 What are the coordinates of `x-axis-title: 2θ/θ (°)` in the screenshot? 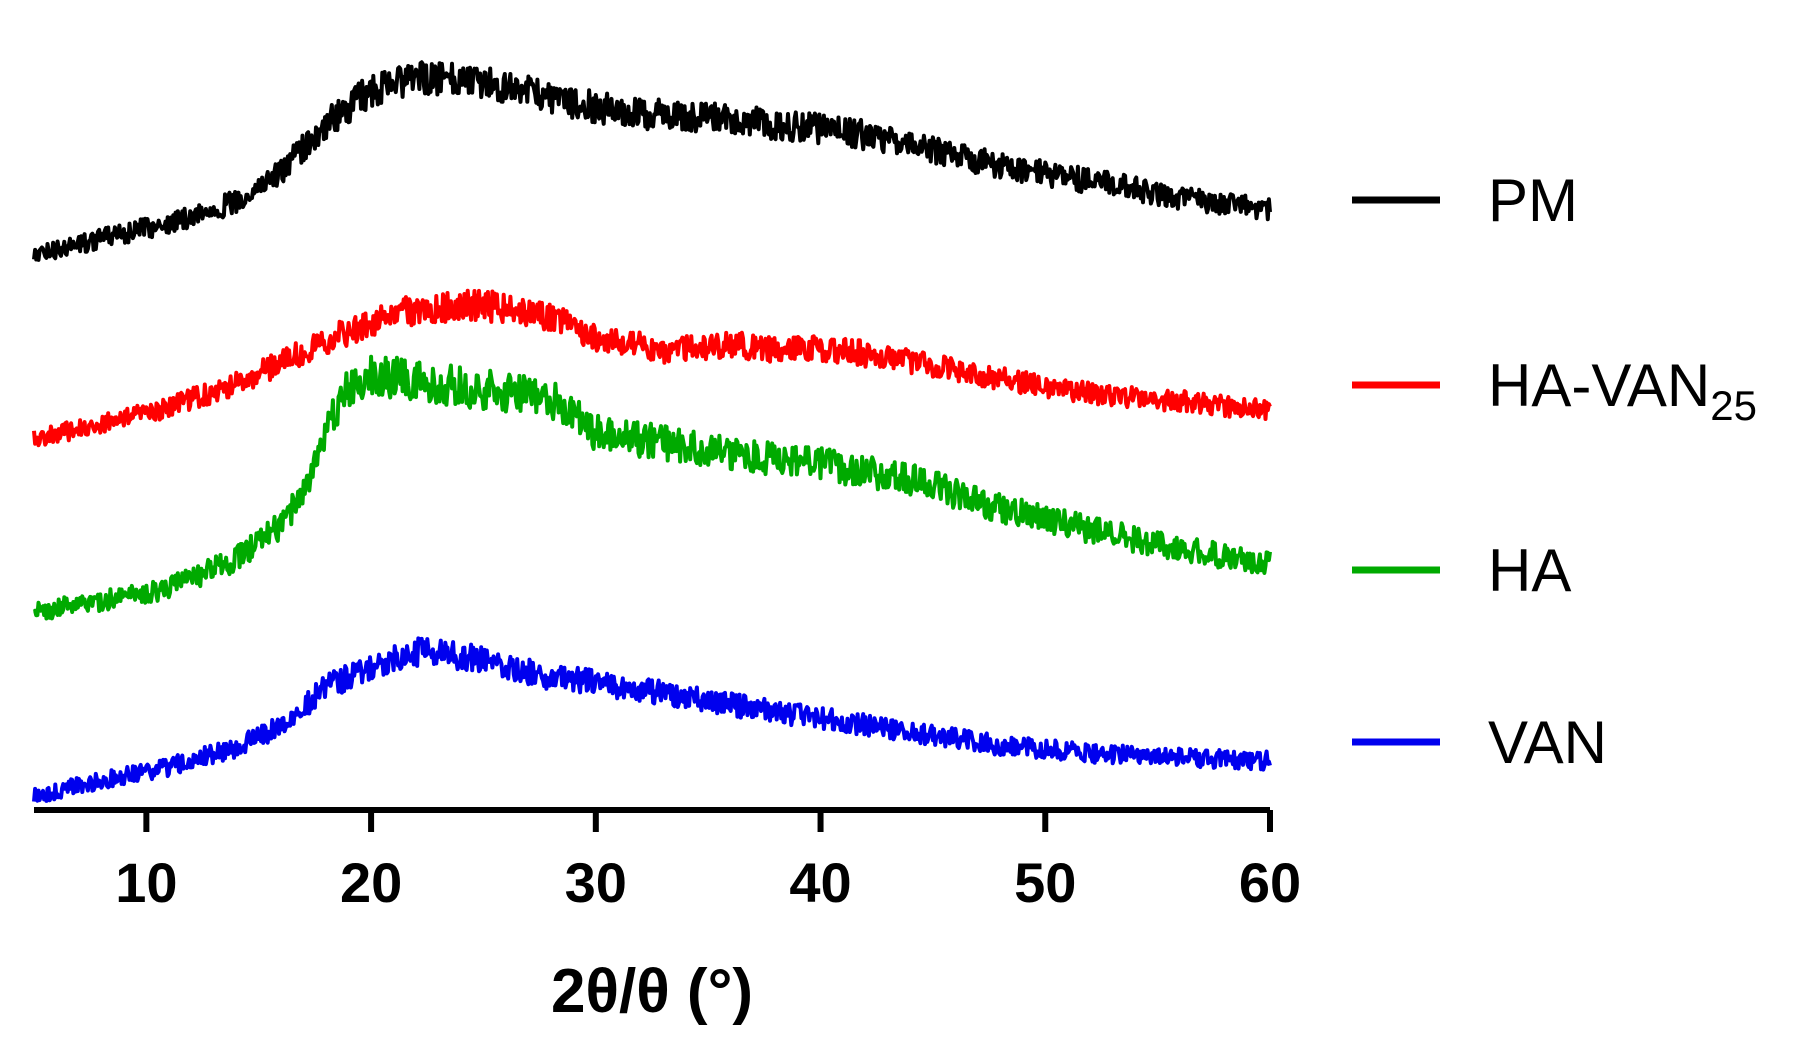 It's located at (652, 991).